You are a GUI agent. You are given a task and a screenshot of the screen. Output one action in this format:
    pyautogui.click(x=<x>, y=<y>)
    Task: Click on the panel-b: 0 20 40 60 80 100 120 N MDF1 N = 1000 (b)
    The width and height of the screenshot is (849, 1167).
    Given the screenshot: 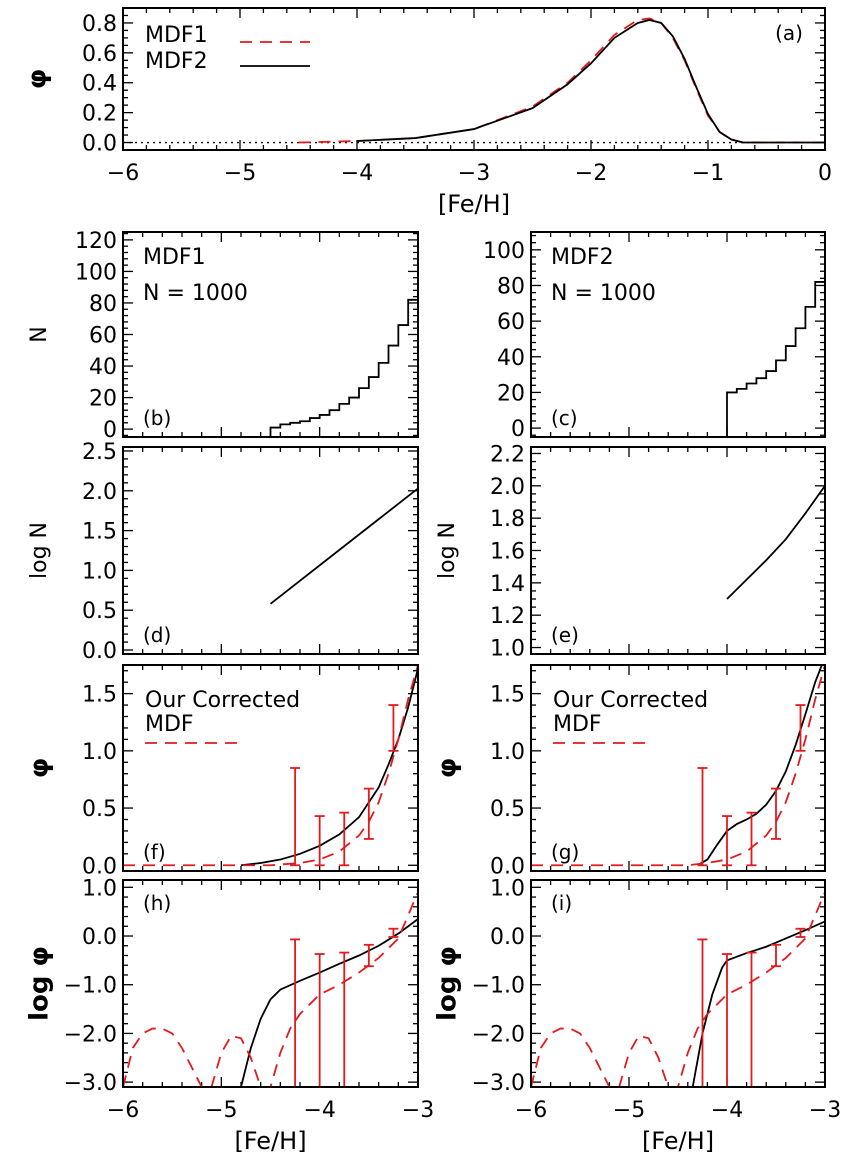 What is the action you would take?
    pyautogui.click(x=223, y=336)
    